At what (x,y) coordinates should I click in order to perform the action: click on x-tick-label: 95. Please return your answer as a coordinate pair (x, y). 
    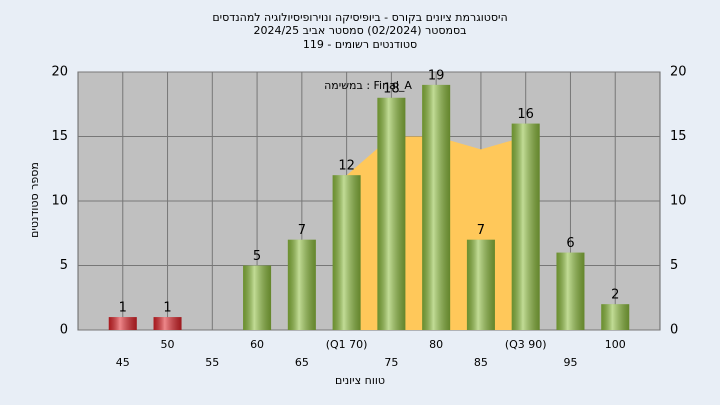
    Looking at the image, I should click on (570, 362).